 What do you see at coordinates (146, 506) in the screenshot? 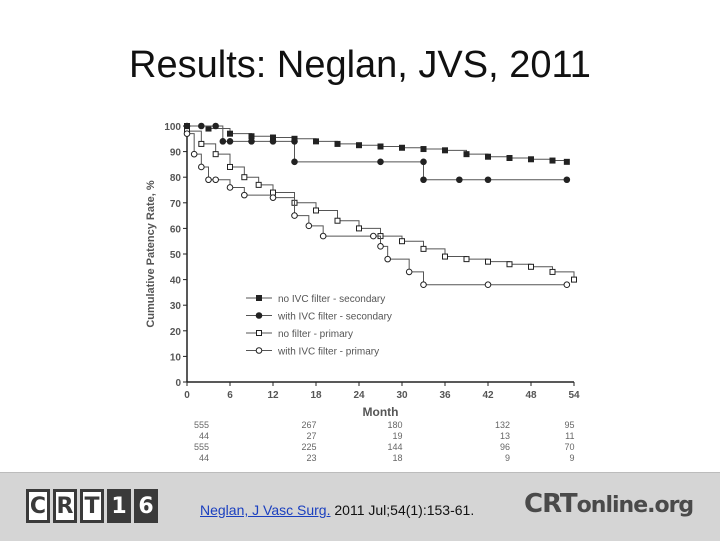
I see `crt-logo-letter: 6` at bounding box center [146, 506].